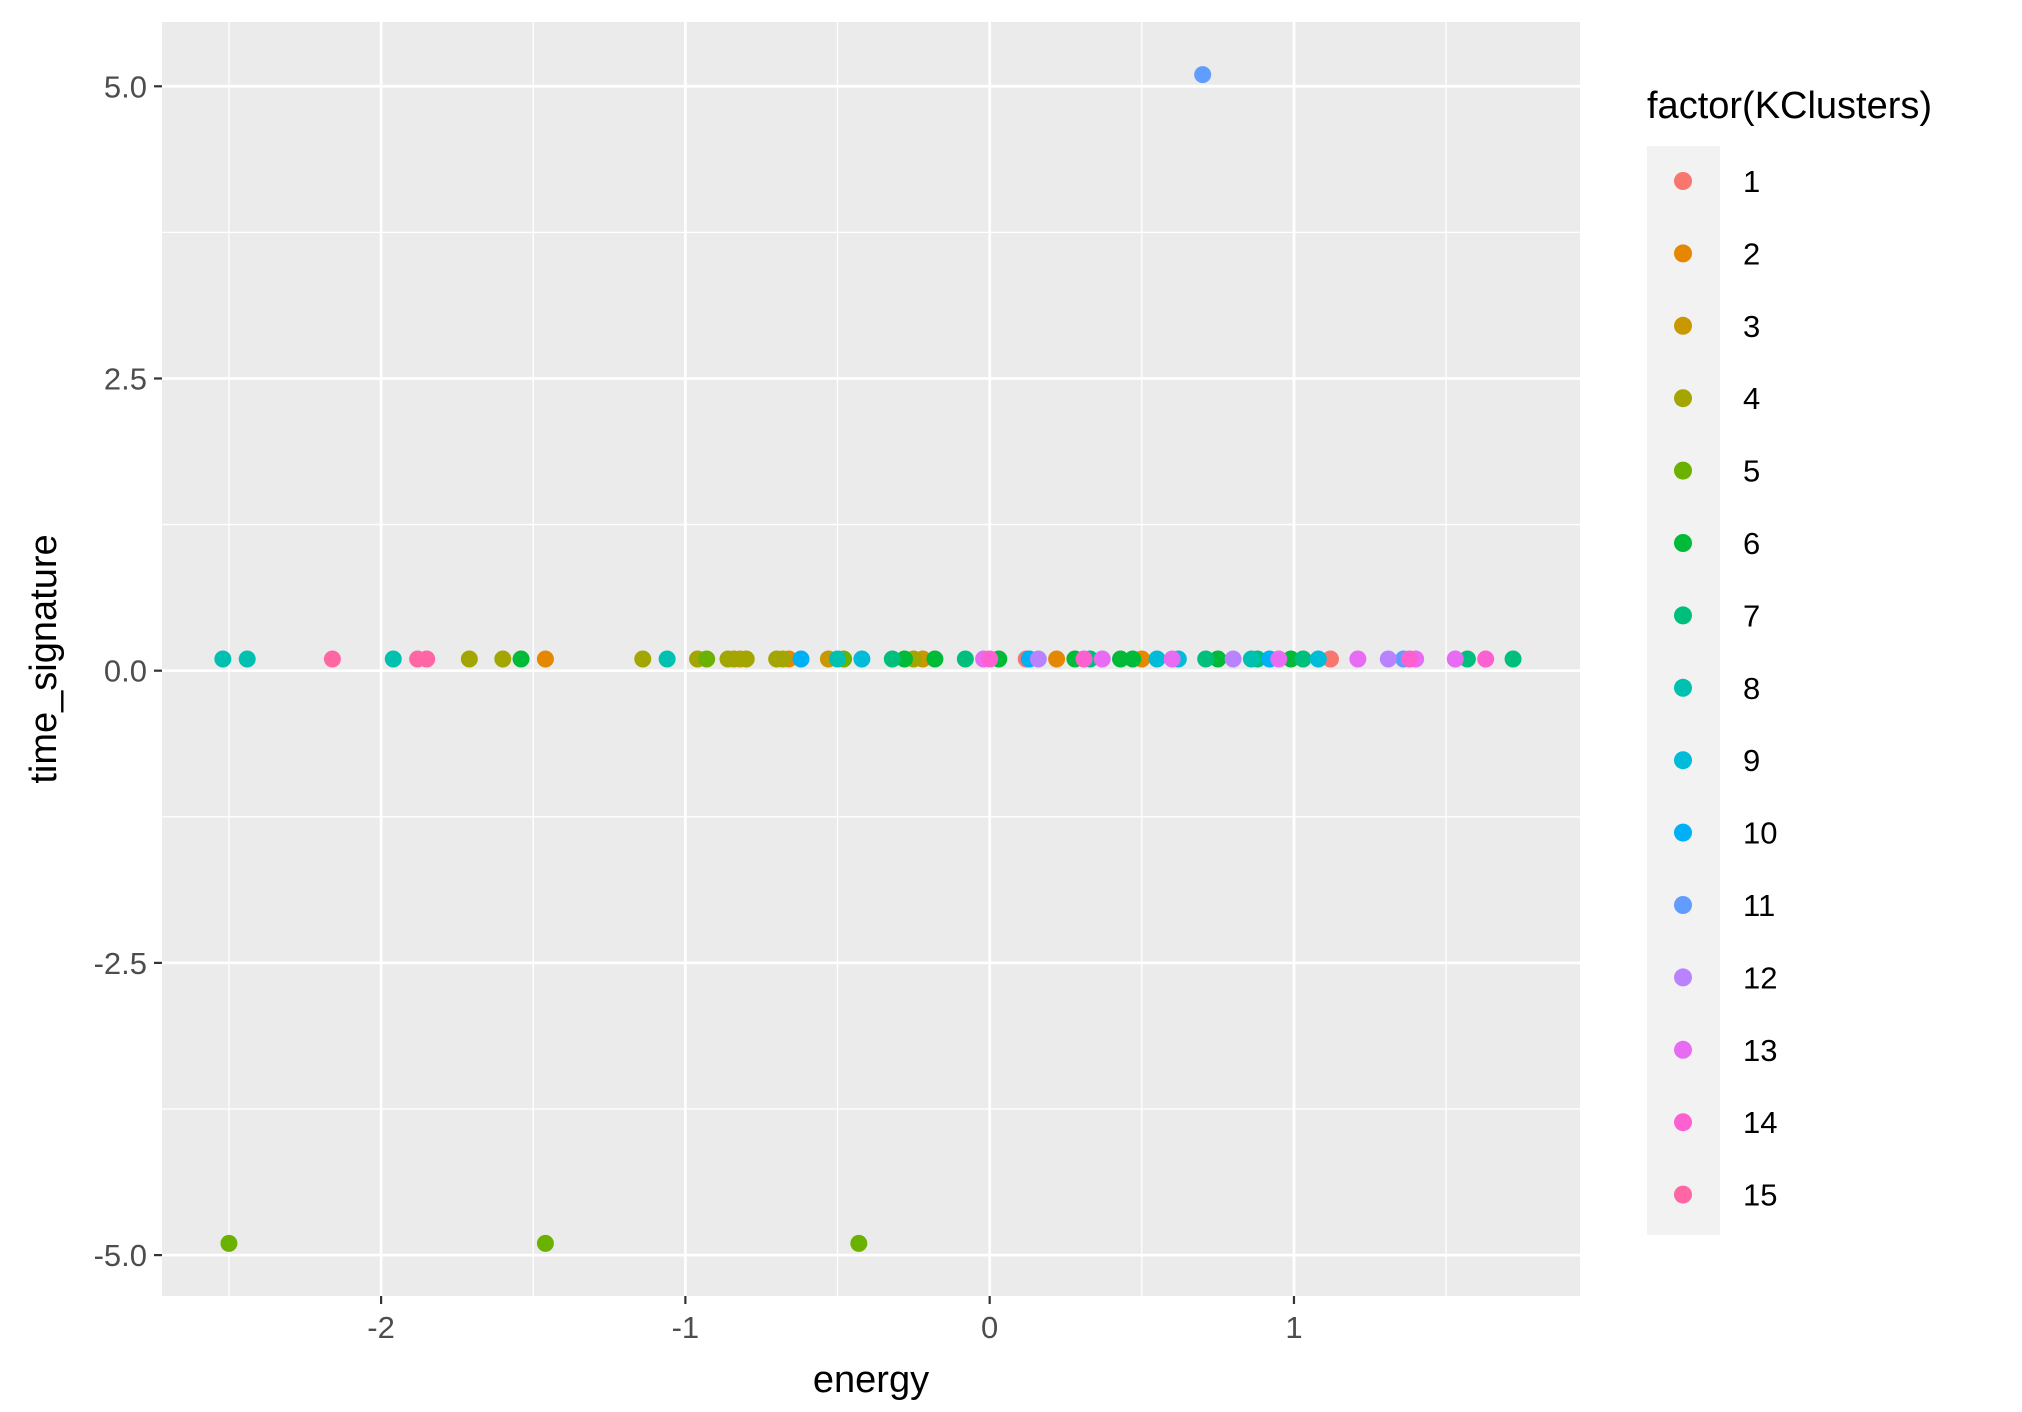 The width and height of the screenshot is (2022, 1412). I want to click on y-axis-title: time_signature, so click(44, 658).